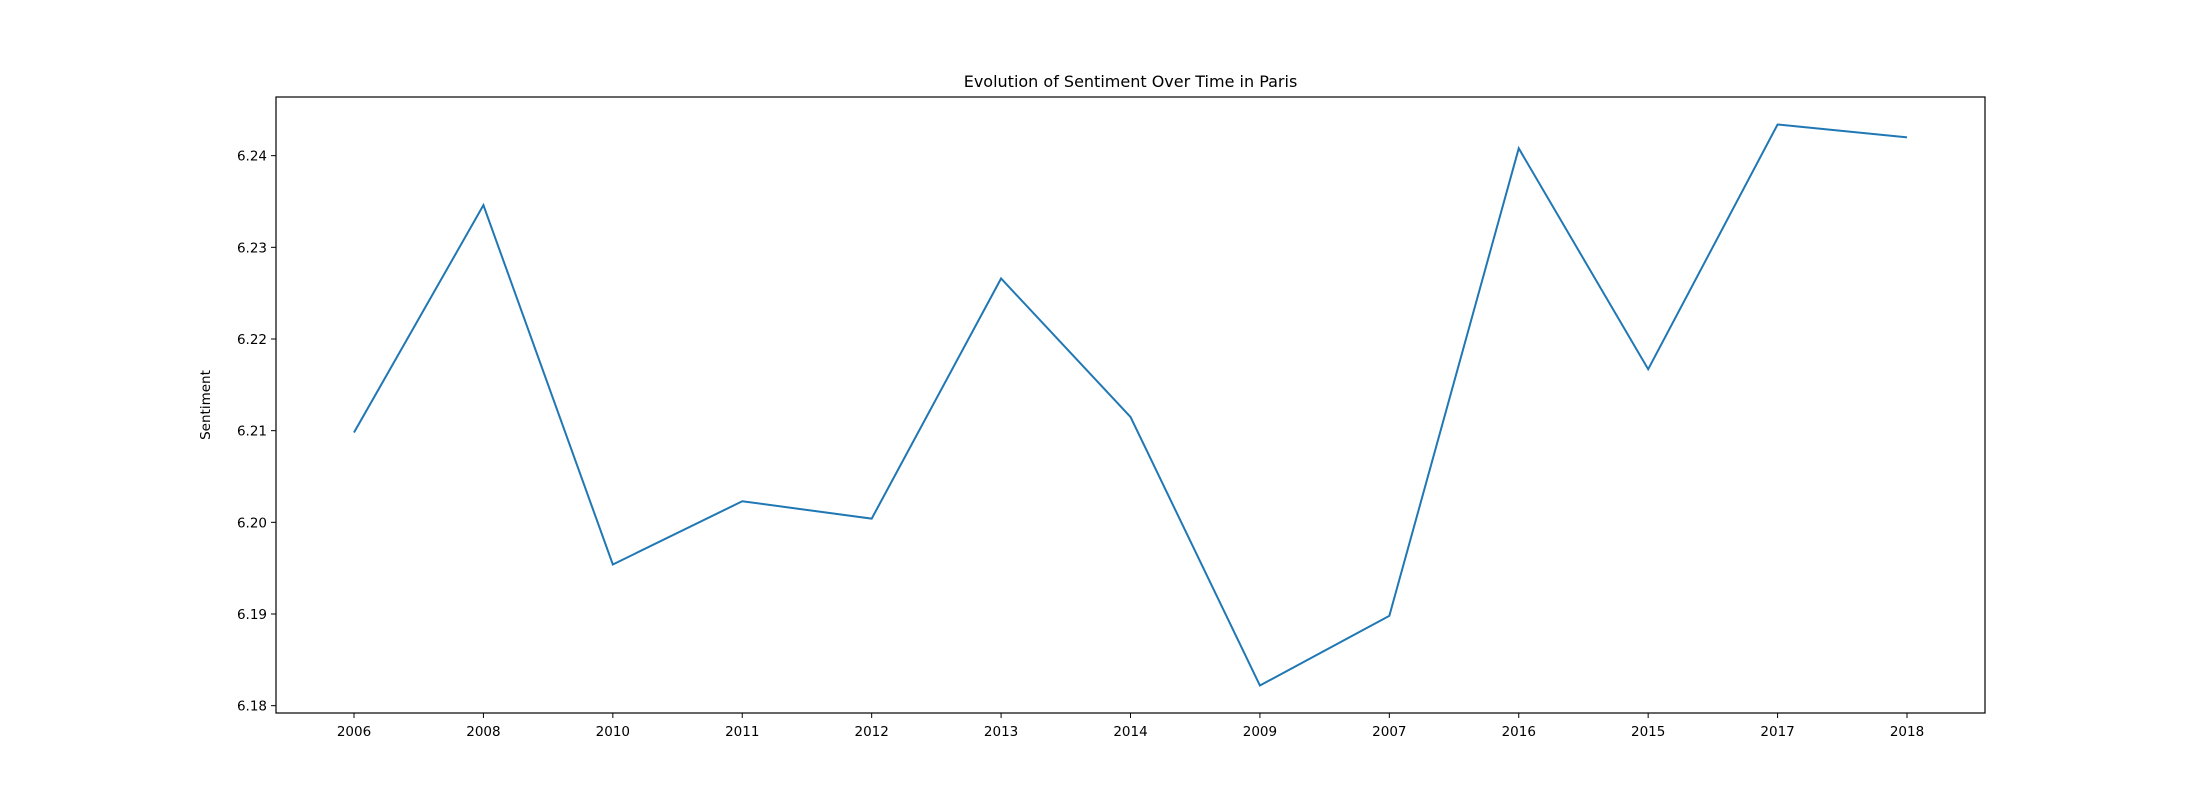  Describe the element at coordinates (1519, 732) in the screenshot. I see `x-tick-label: 2016` at that location.